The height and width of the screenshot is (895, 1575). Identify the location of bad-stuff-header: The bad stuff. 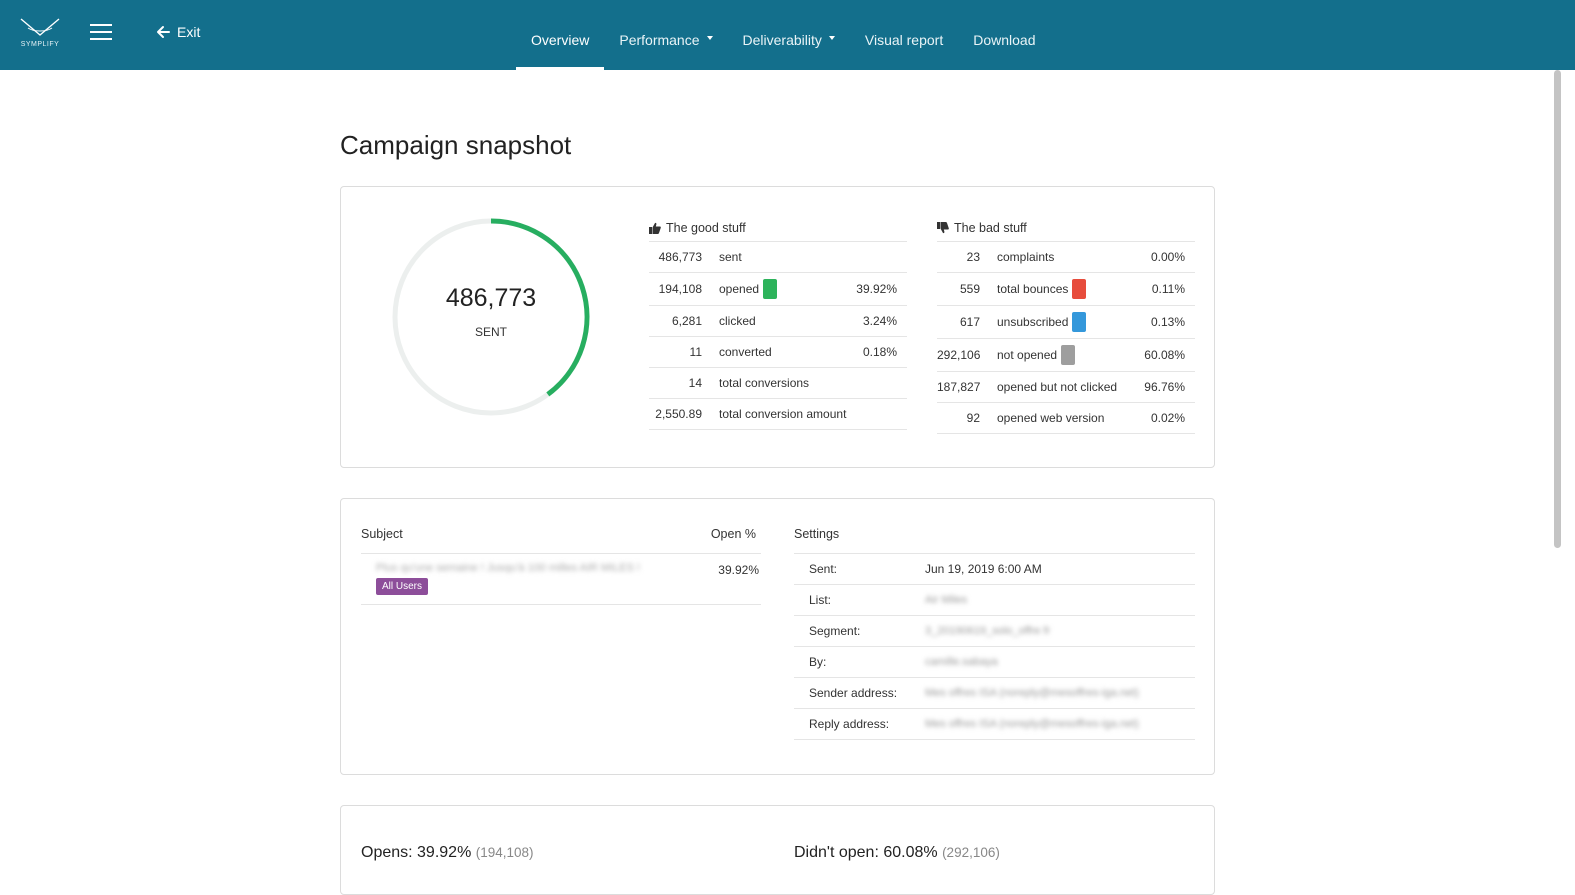
(1066, 228).